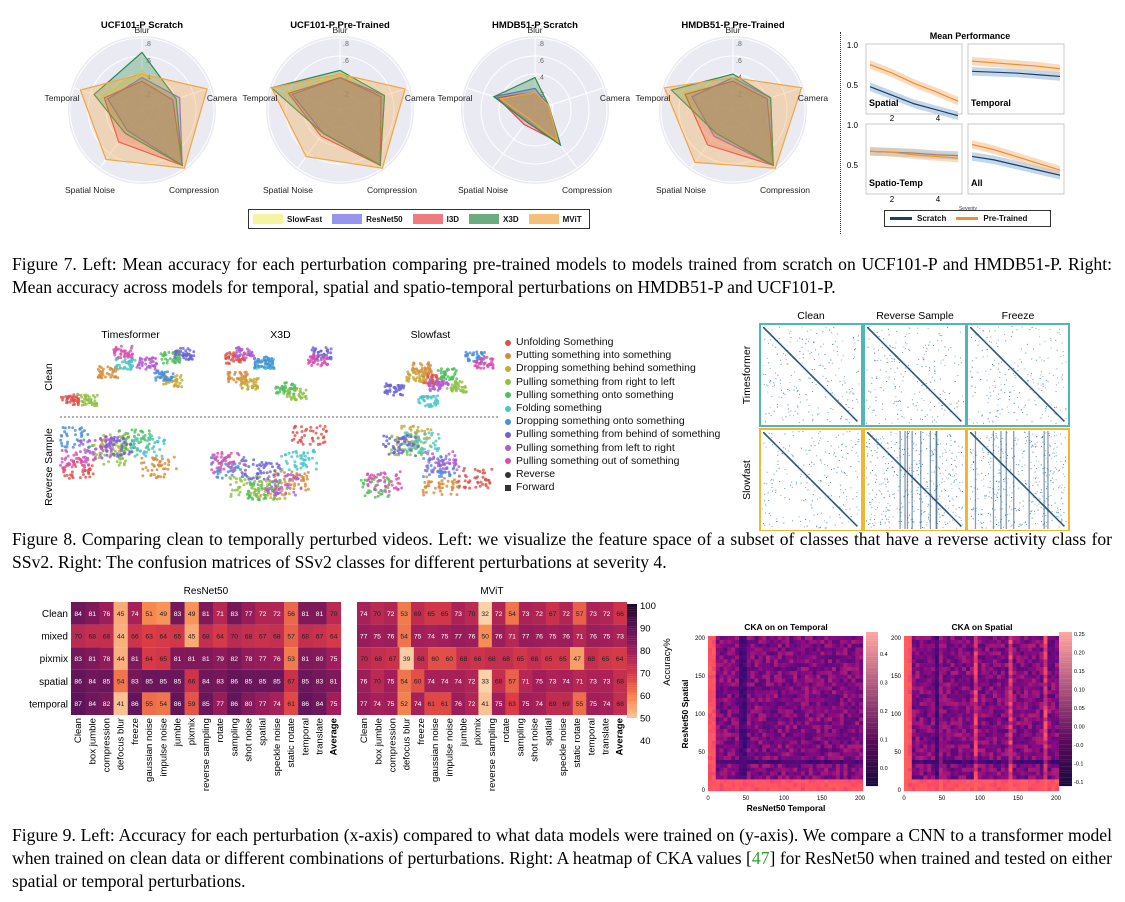  Describe the element at coordinates (1006, 480) in the screenshot. I see `cm-column` at that location.